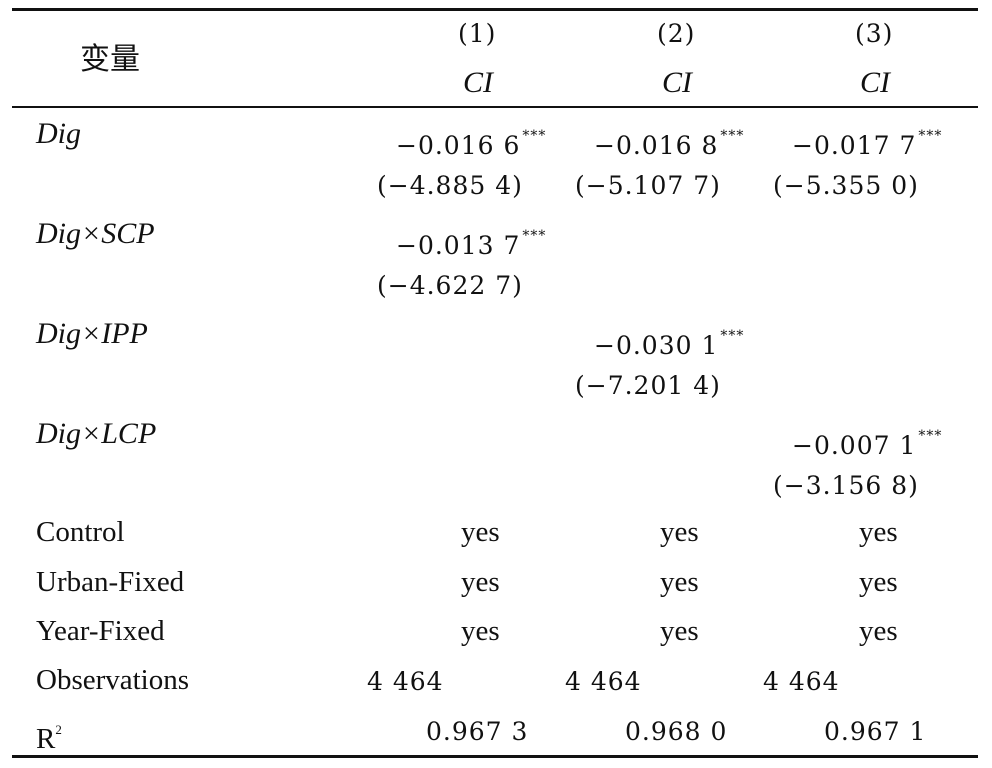  Describe the element at coordinates (477, 33) in the screenshot. I see `header-col1-number: (1)` at that location.